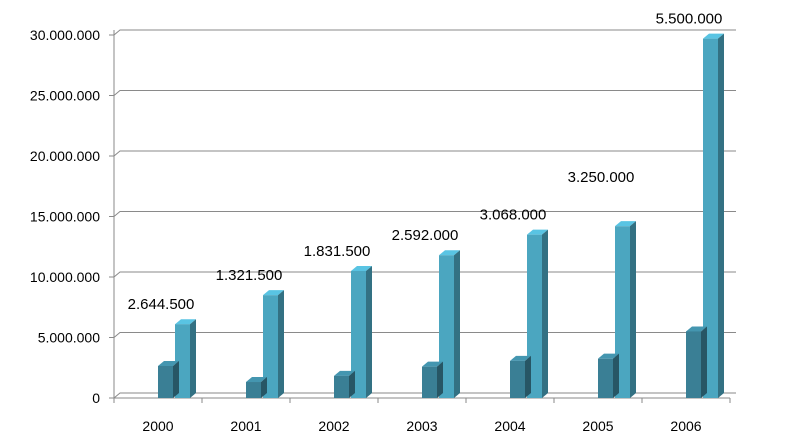  What do you see at coordinates (421, 426) in the screenshot?
I see `x-tick-label: 2003` at bounding box center [421, 426].